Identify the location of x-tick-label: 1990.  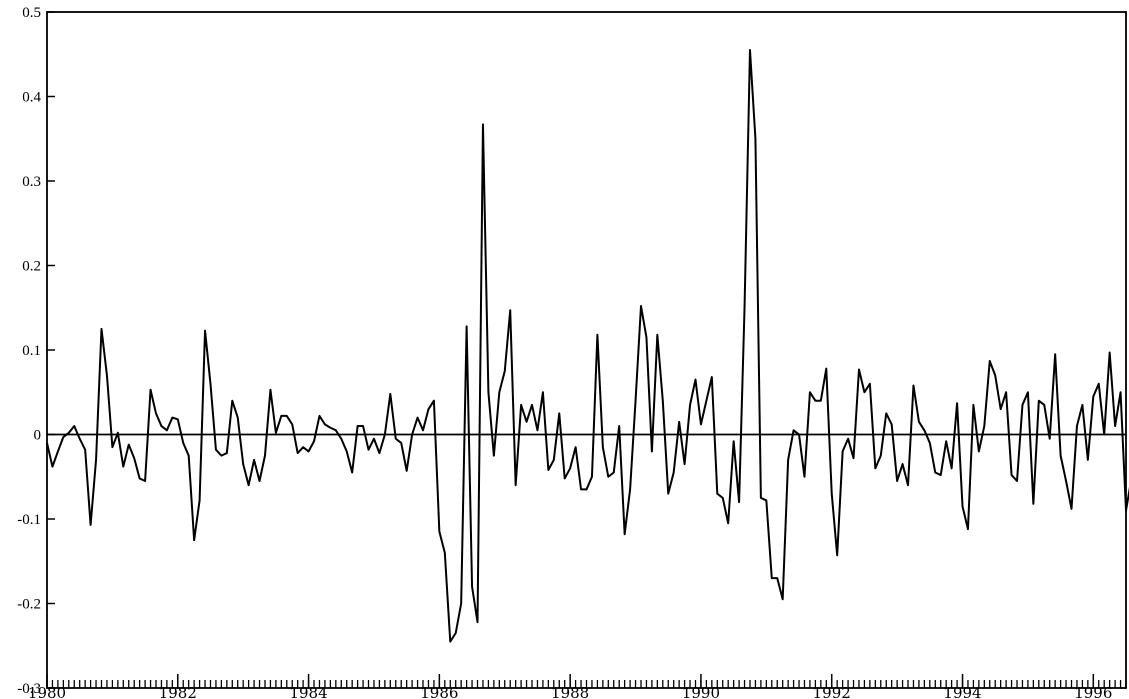
(701, 691).